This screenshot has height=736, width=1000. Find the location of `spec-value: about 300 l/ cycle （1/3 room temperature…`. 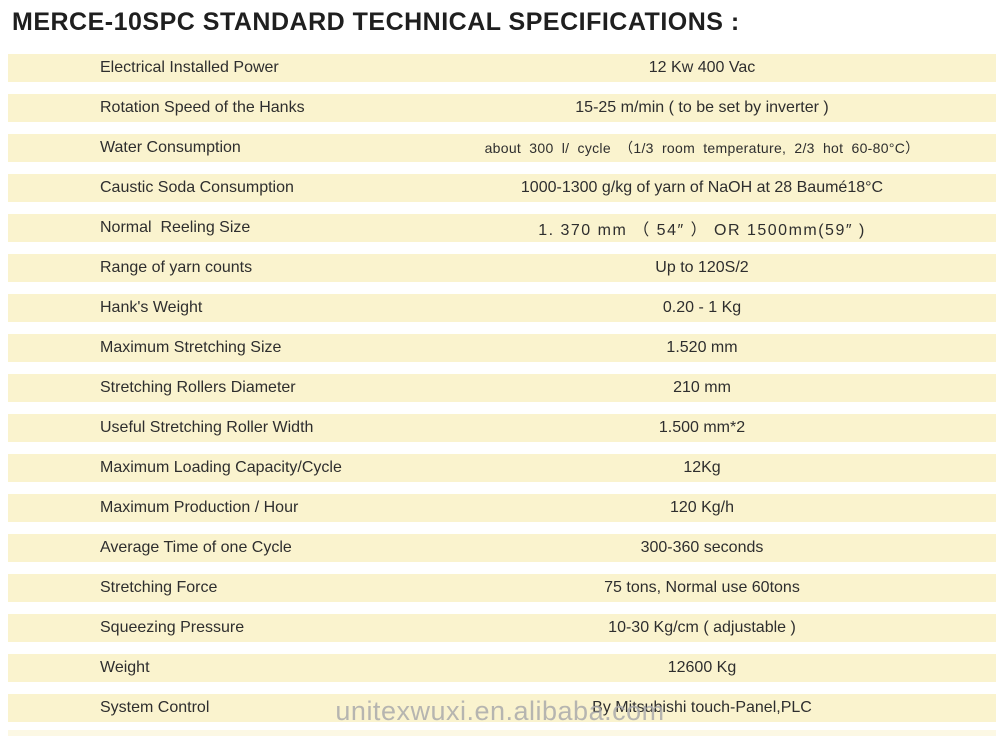

spec-value: about 300 l/ cycle （1/3 room temperature… is located at coordinates (702, 148).